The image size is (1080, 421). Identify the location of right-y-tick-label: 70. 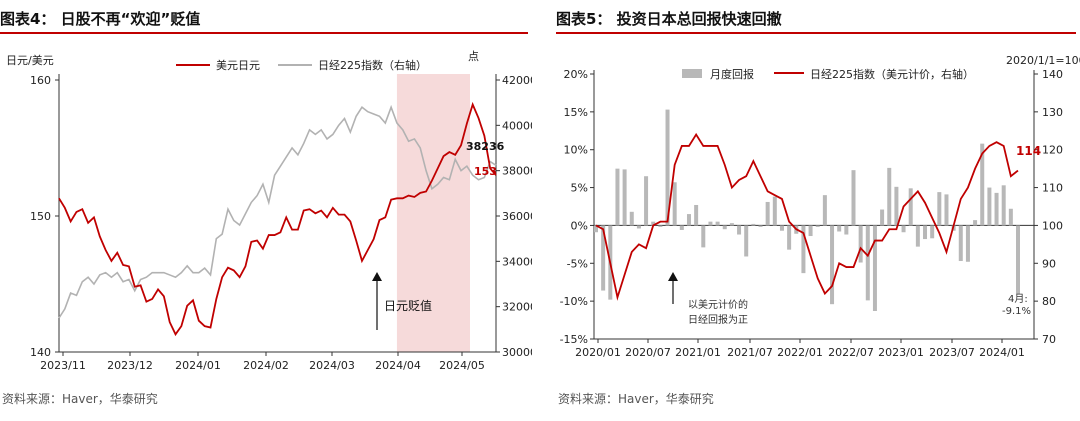
(1049, 339).